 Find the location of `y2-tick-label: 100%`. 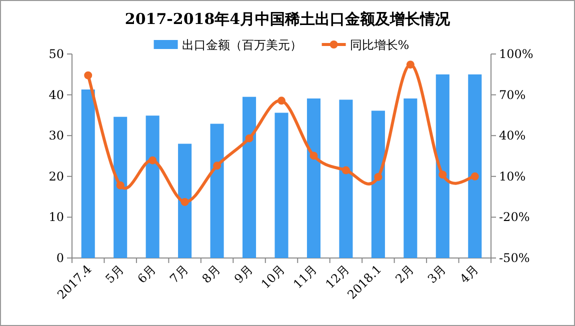

y2-tick-label: 100% is located at coordinates (516, 54).